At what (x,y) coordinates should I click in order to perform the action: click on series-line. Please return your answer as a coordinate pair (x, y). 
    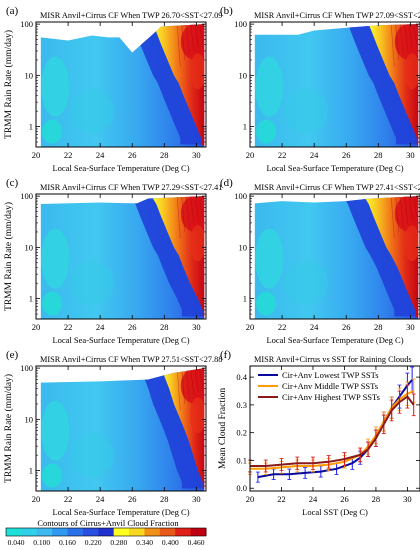
    Looking at the image, I should click on (332, 431).